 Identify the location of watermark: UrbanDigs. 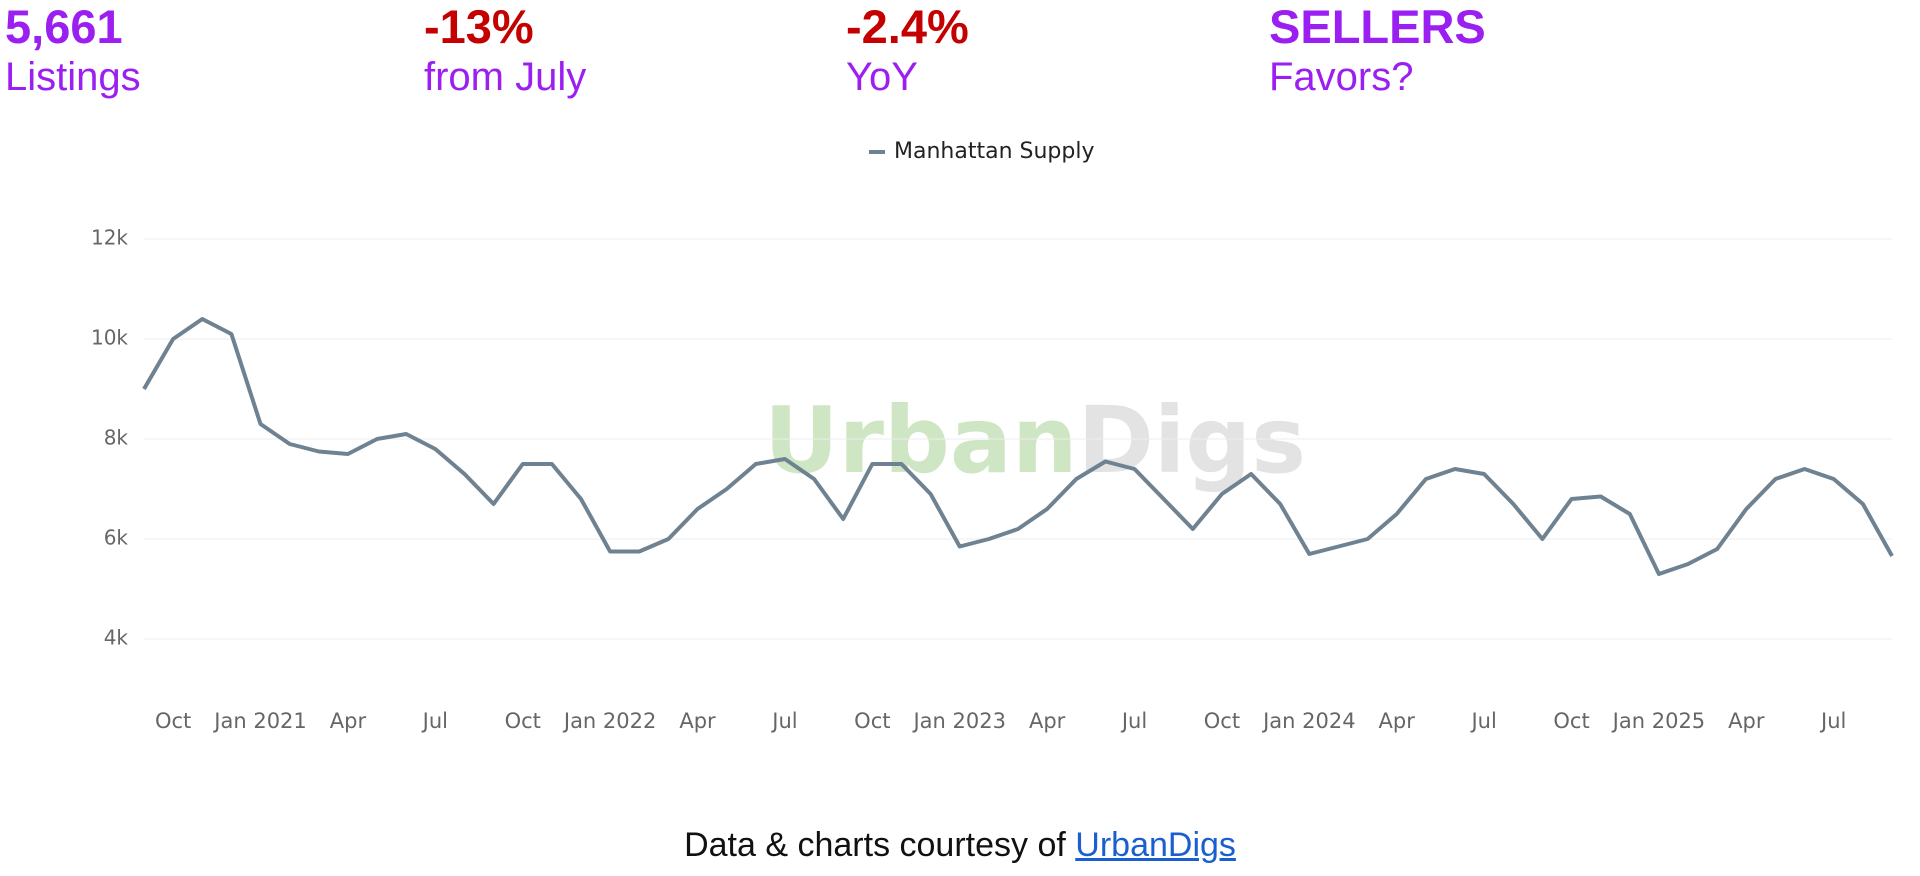
(1035, 440).